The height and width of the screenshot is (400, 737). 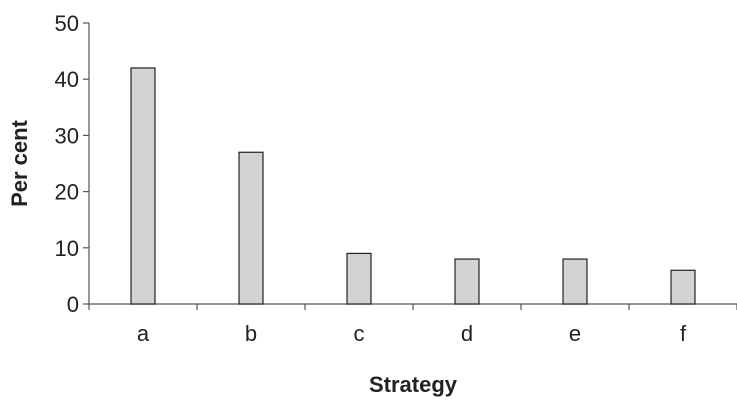 What do you see at coordinates (683, 333) in the screenshot?
I see `x-tick-label: f` at bounding box center [683, 333].